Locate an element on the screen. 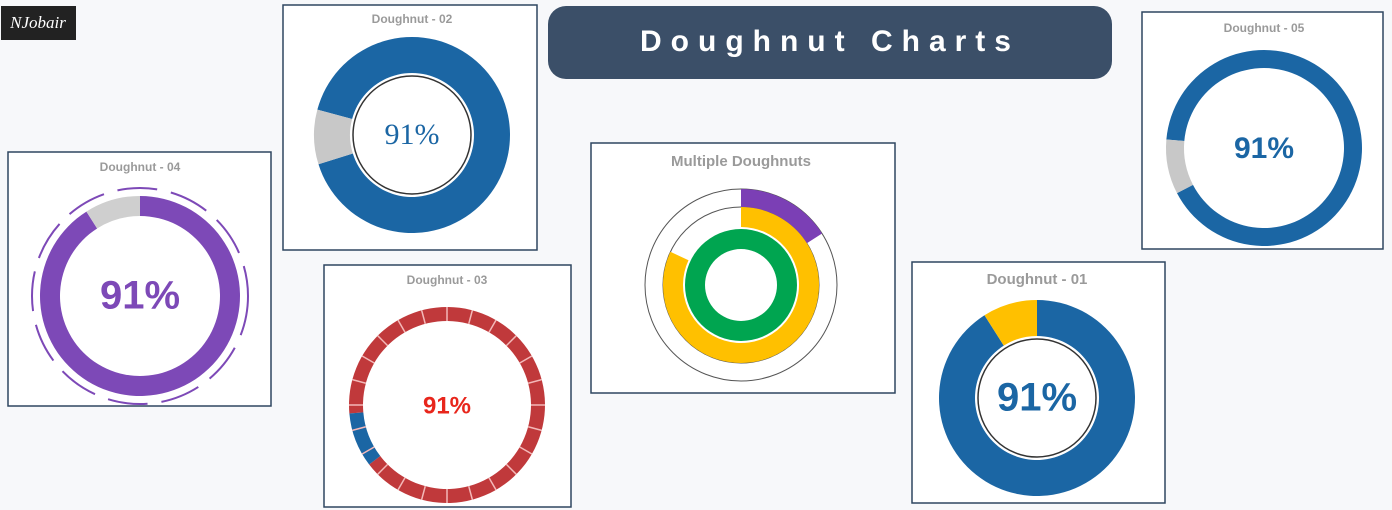 Image resolution: width=1392 pixels, height=510 pixels. dash-ring is located at coordinates (140, 296).